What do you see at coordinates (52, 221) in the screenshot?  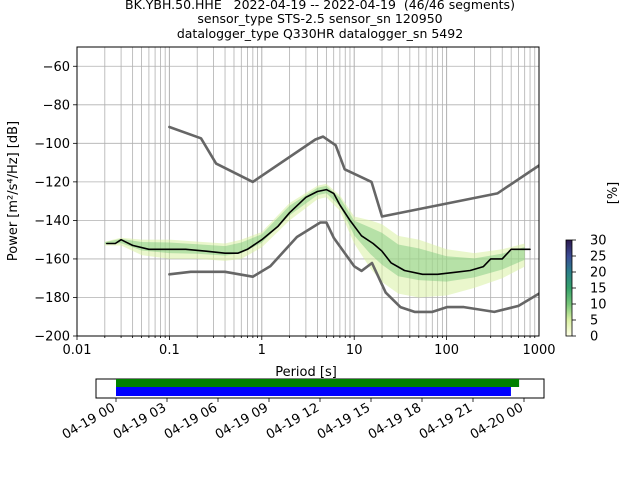 I see `y-tick-label: −140` at bounding box center [52, 221].